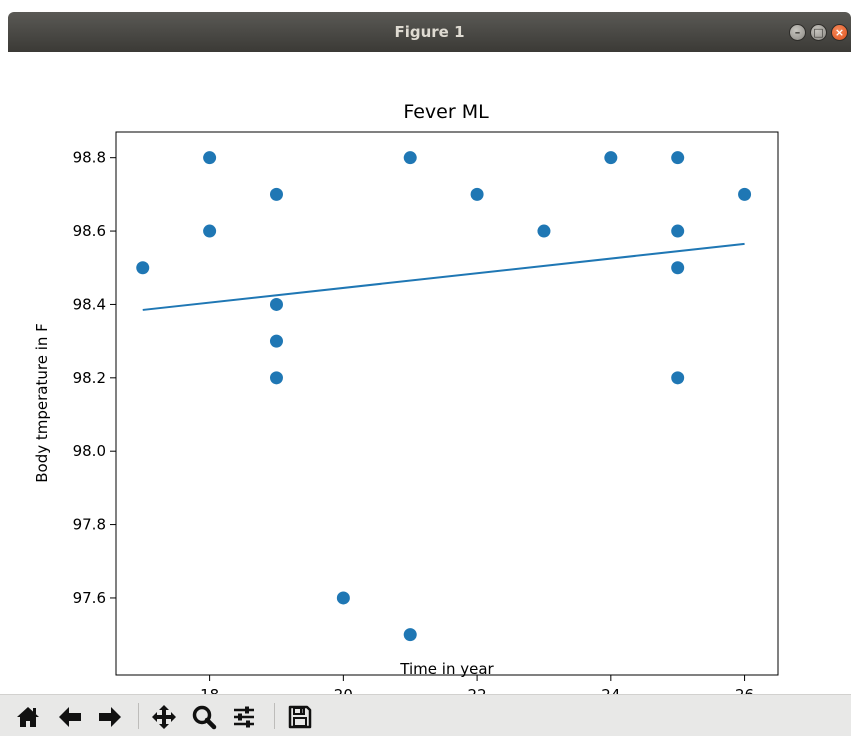 This screenshot has height=736, width=851. Describe the element at coordinates (343, 690) in the screenshot. I see `x-tick-label: 20` at that location.